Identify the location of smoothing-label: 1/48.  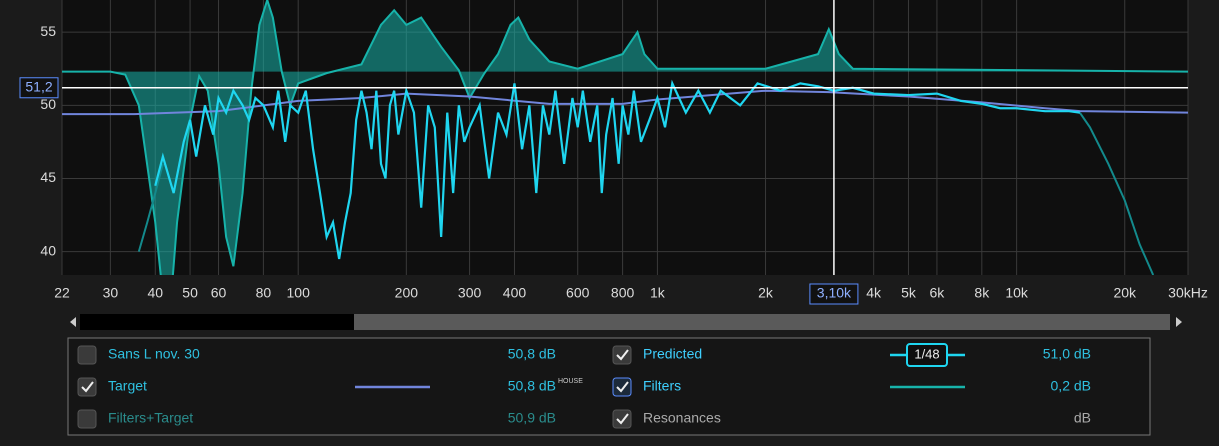
(926, 353).